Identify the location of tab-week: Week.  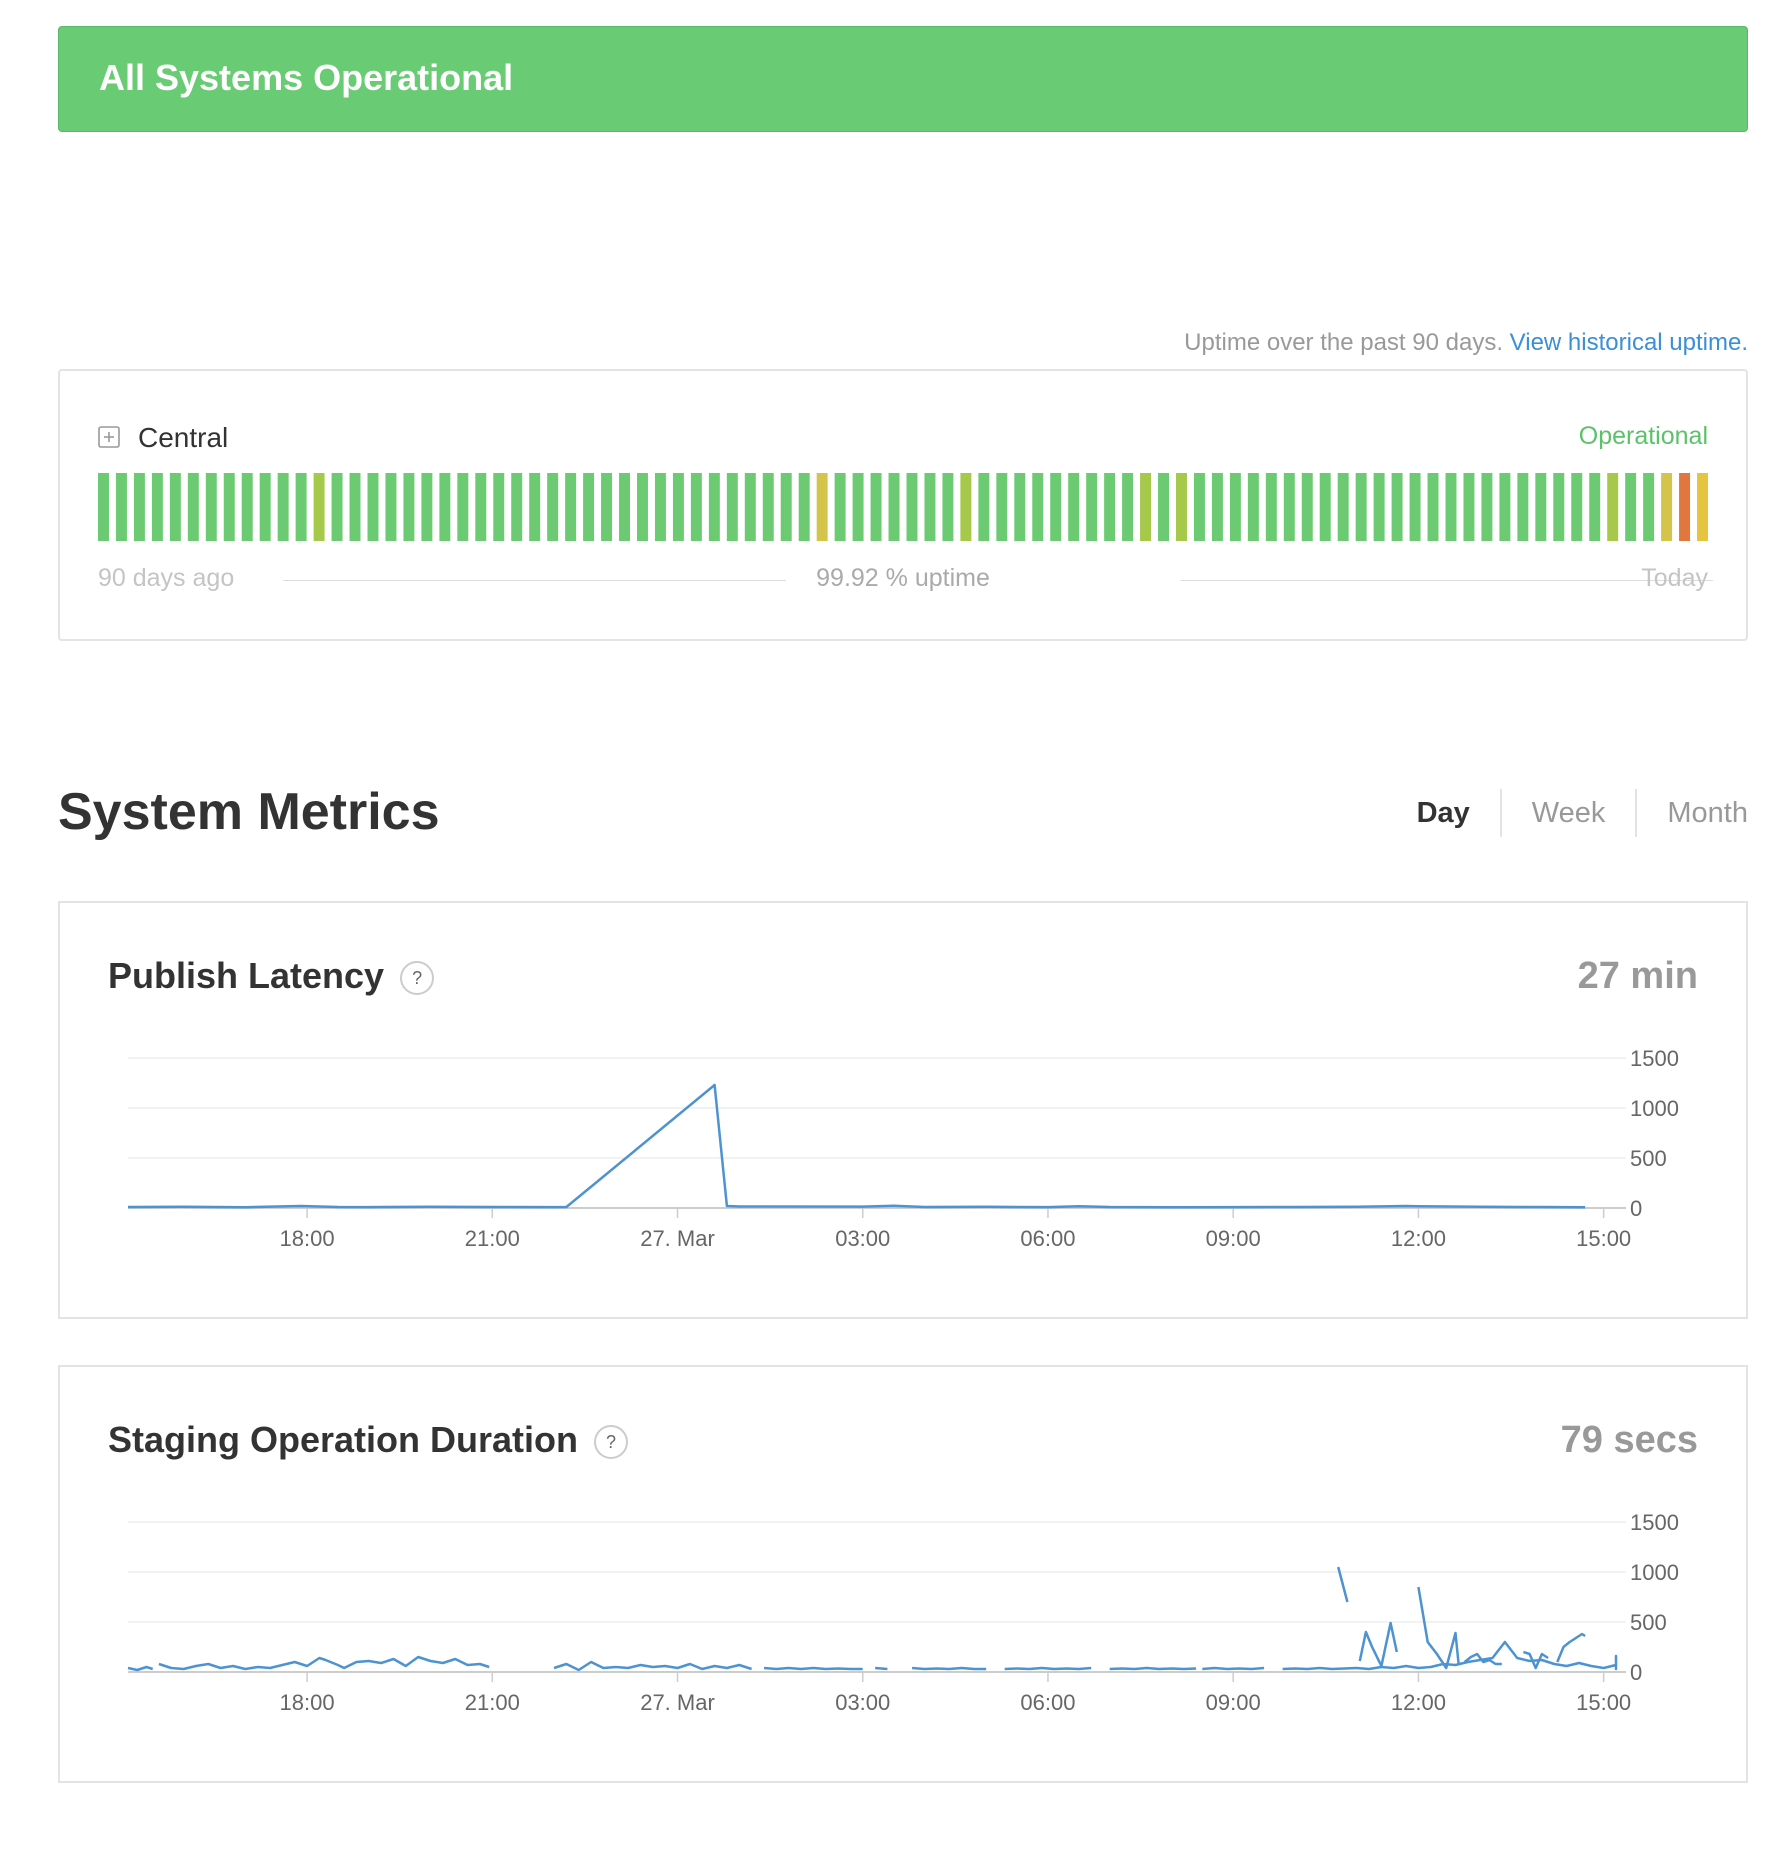
(1568, 812).